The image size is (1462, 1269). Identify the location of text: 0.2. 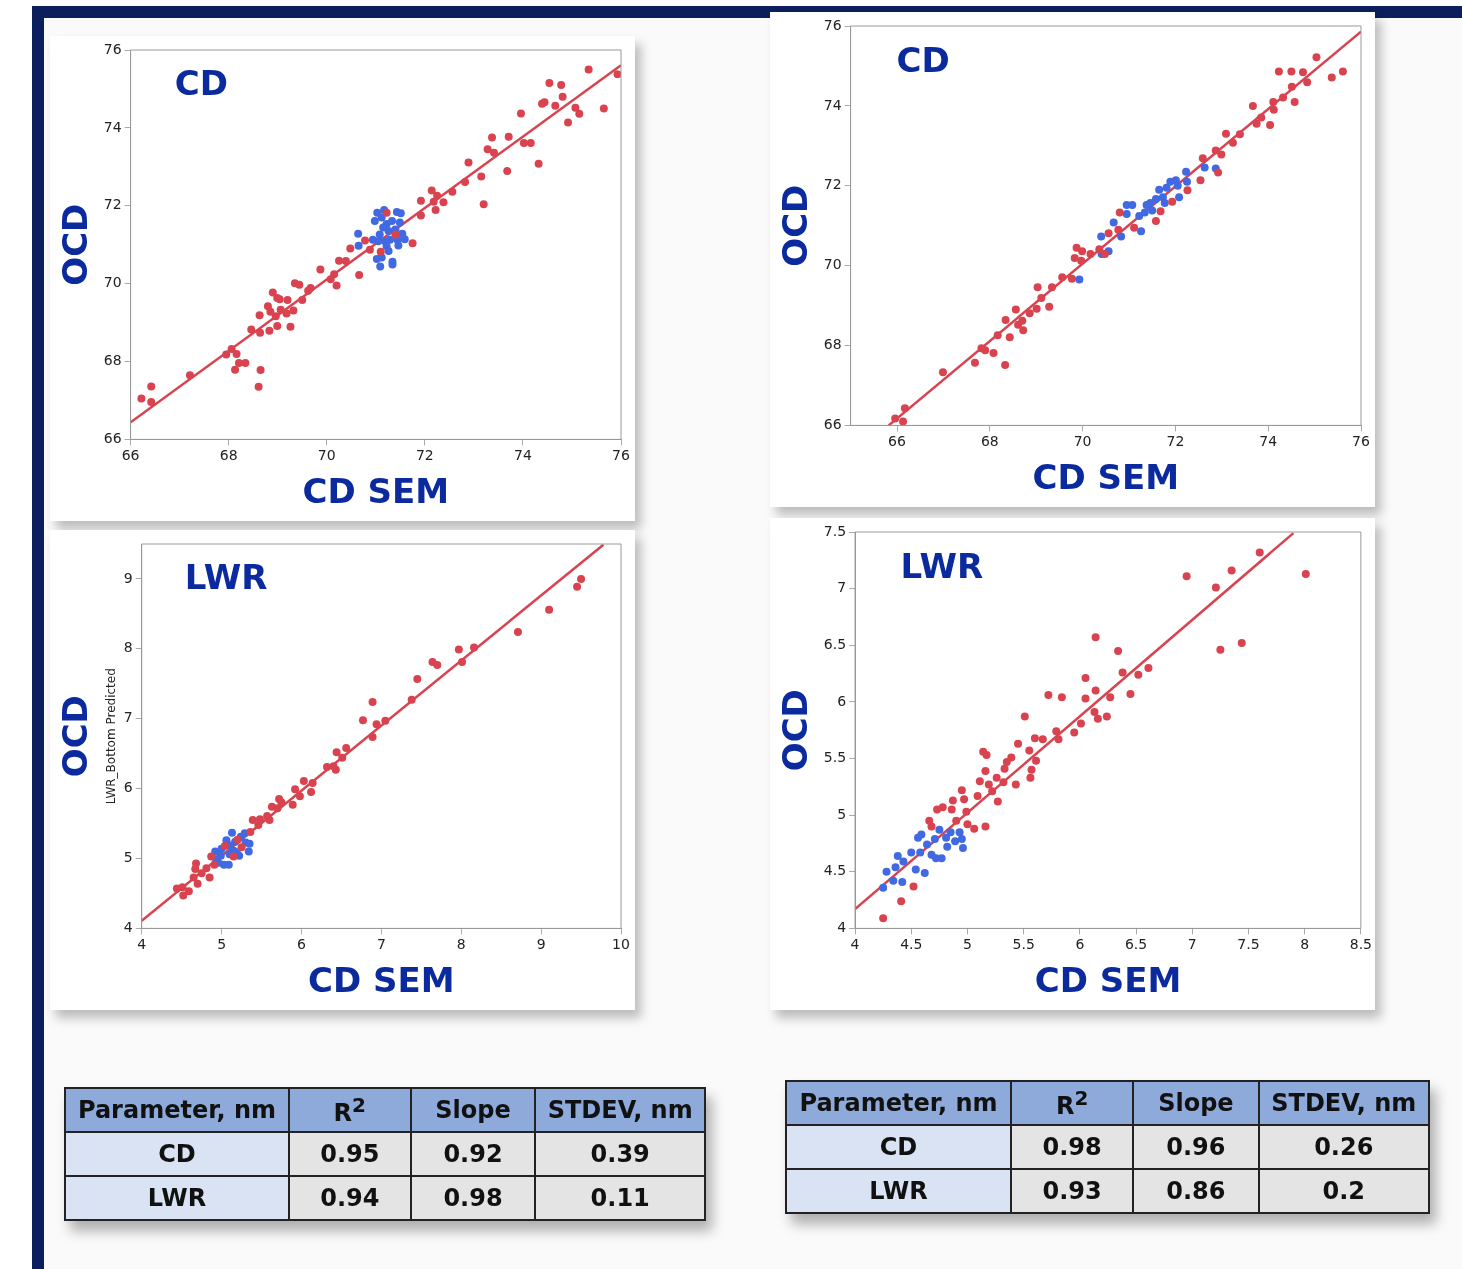
(1343, 1191).